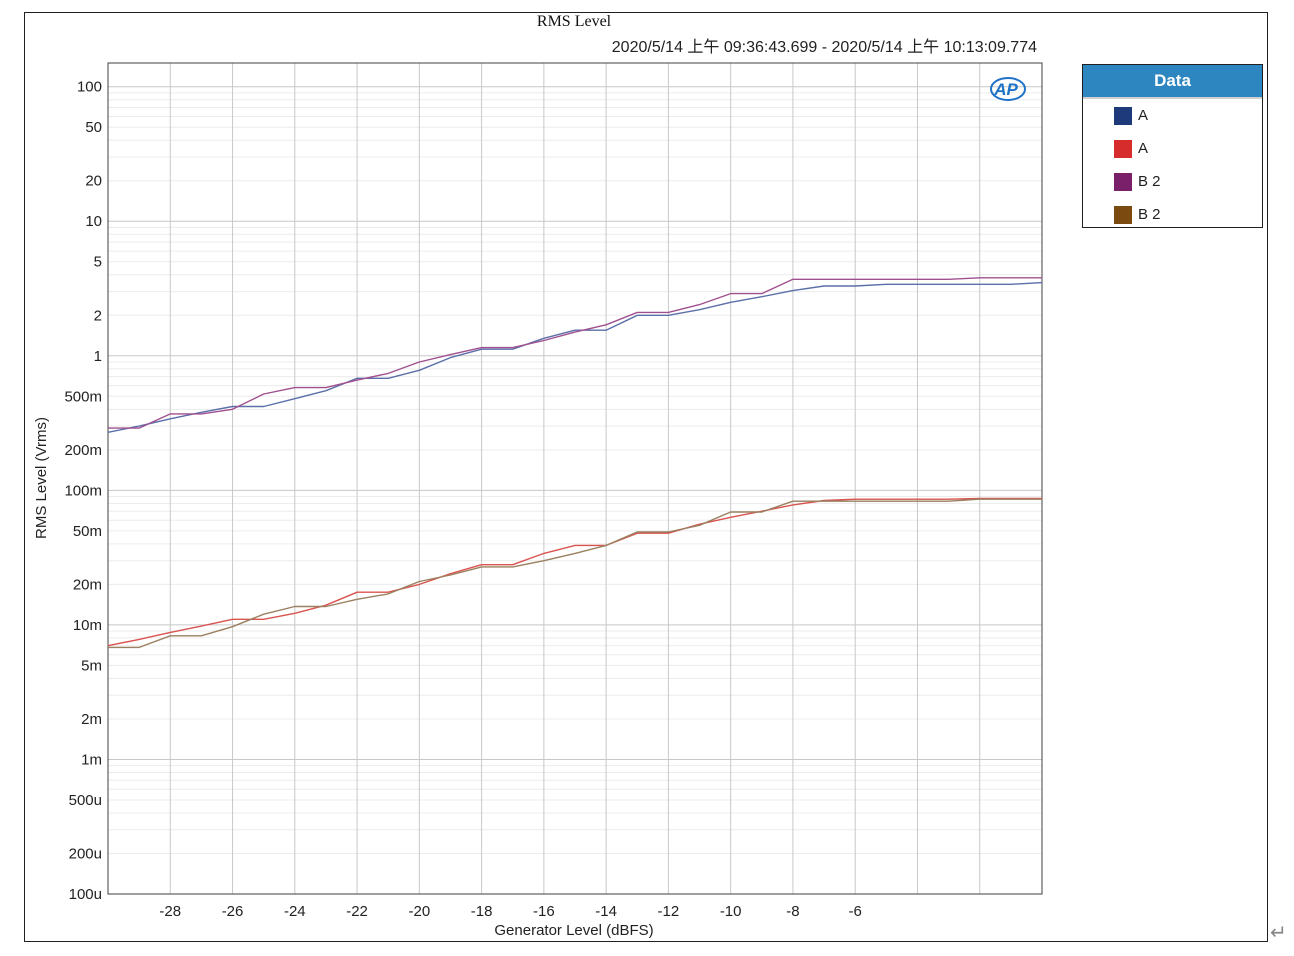 Image resolution: width=1294 pixels, height=956 pixels. What do you see at coordinates (792, 911) in the screenshot?
I see `x-tick-label: -8` at bounding box center [792, 911].